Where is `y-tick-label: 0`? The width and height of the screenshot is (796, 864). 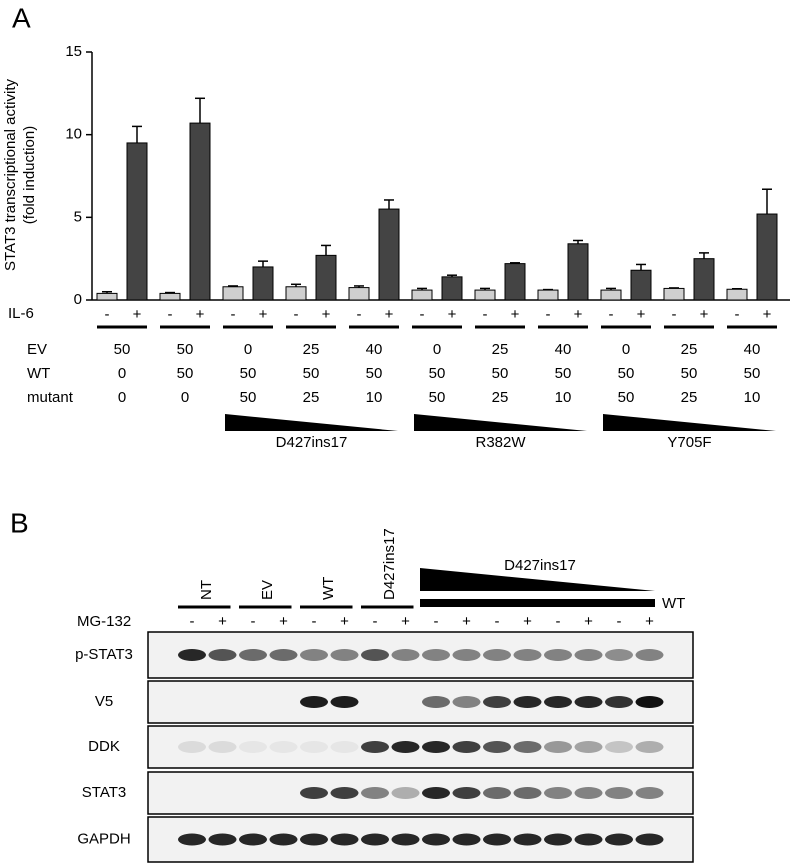 y-tick-label: 0 is located at coordinates (78, 299).